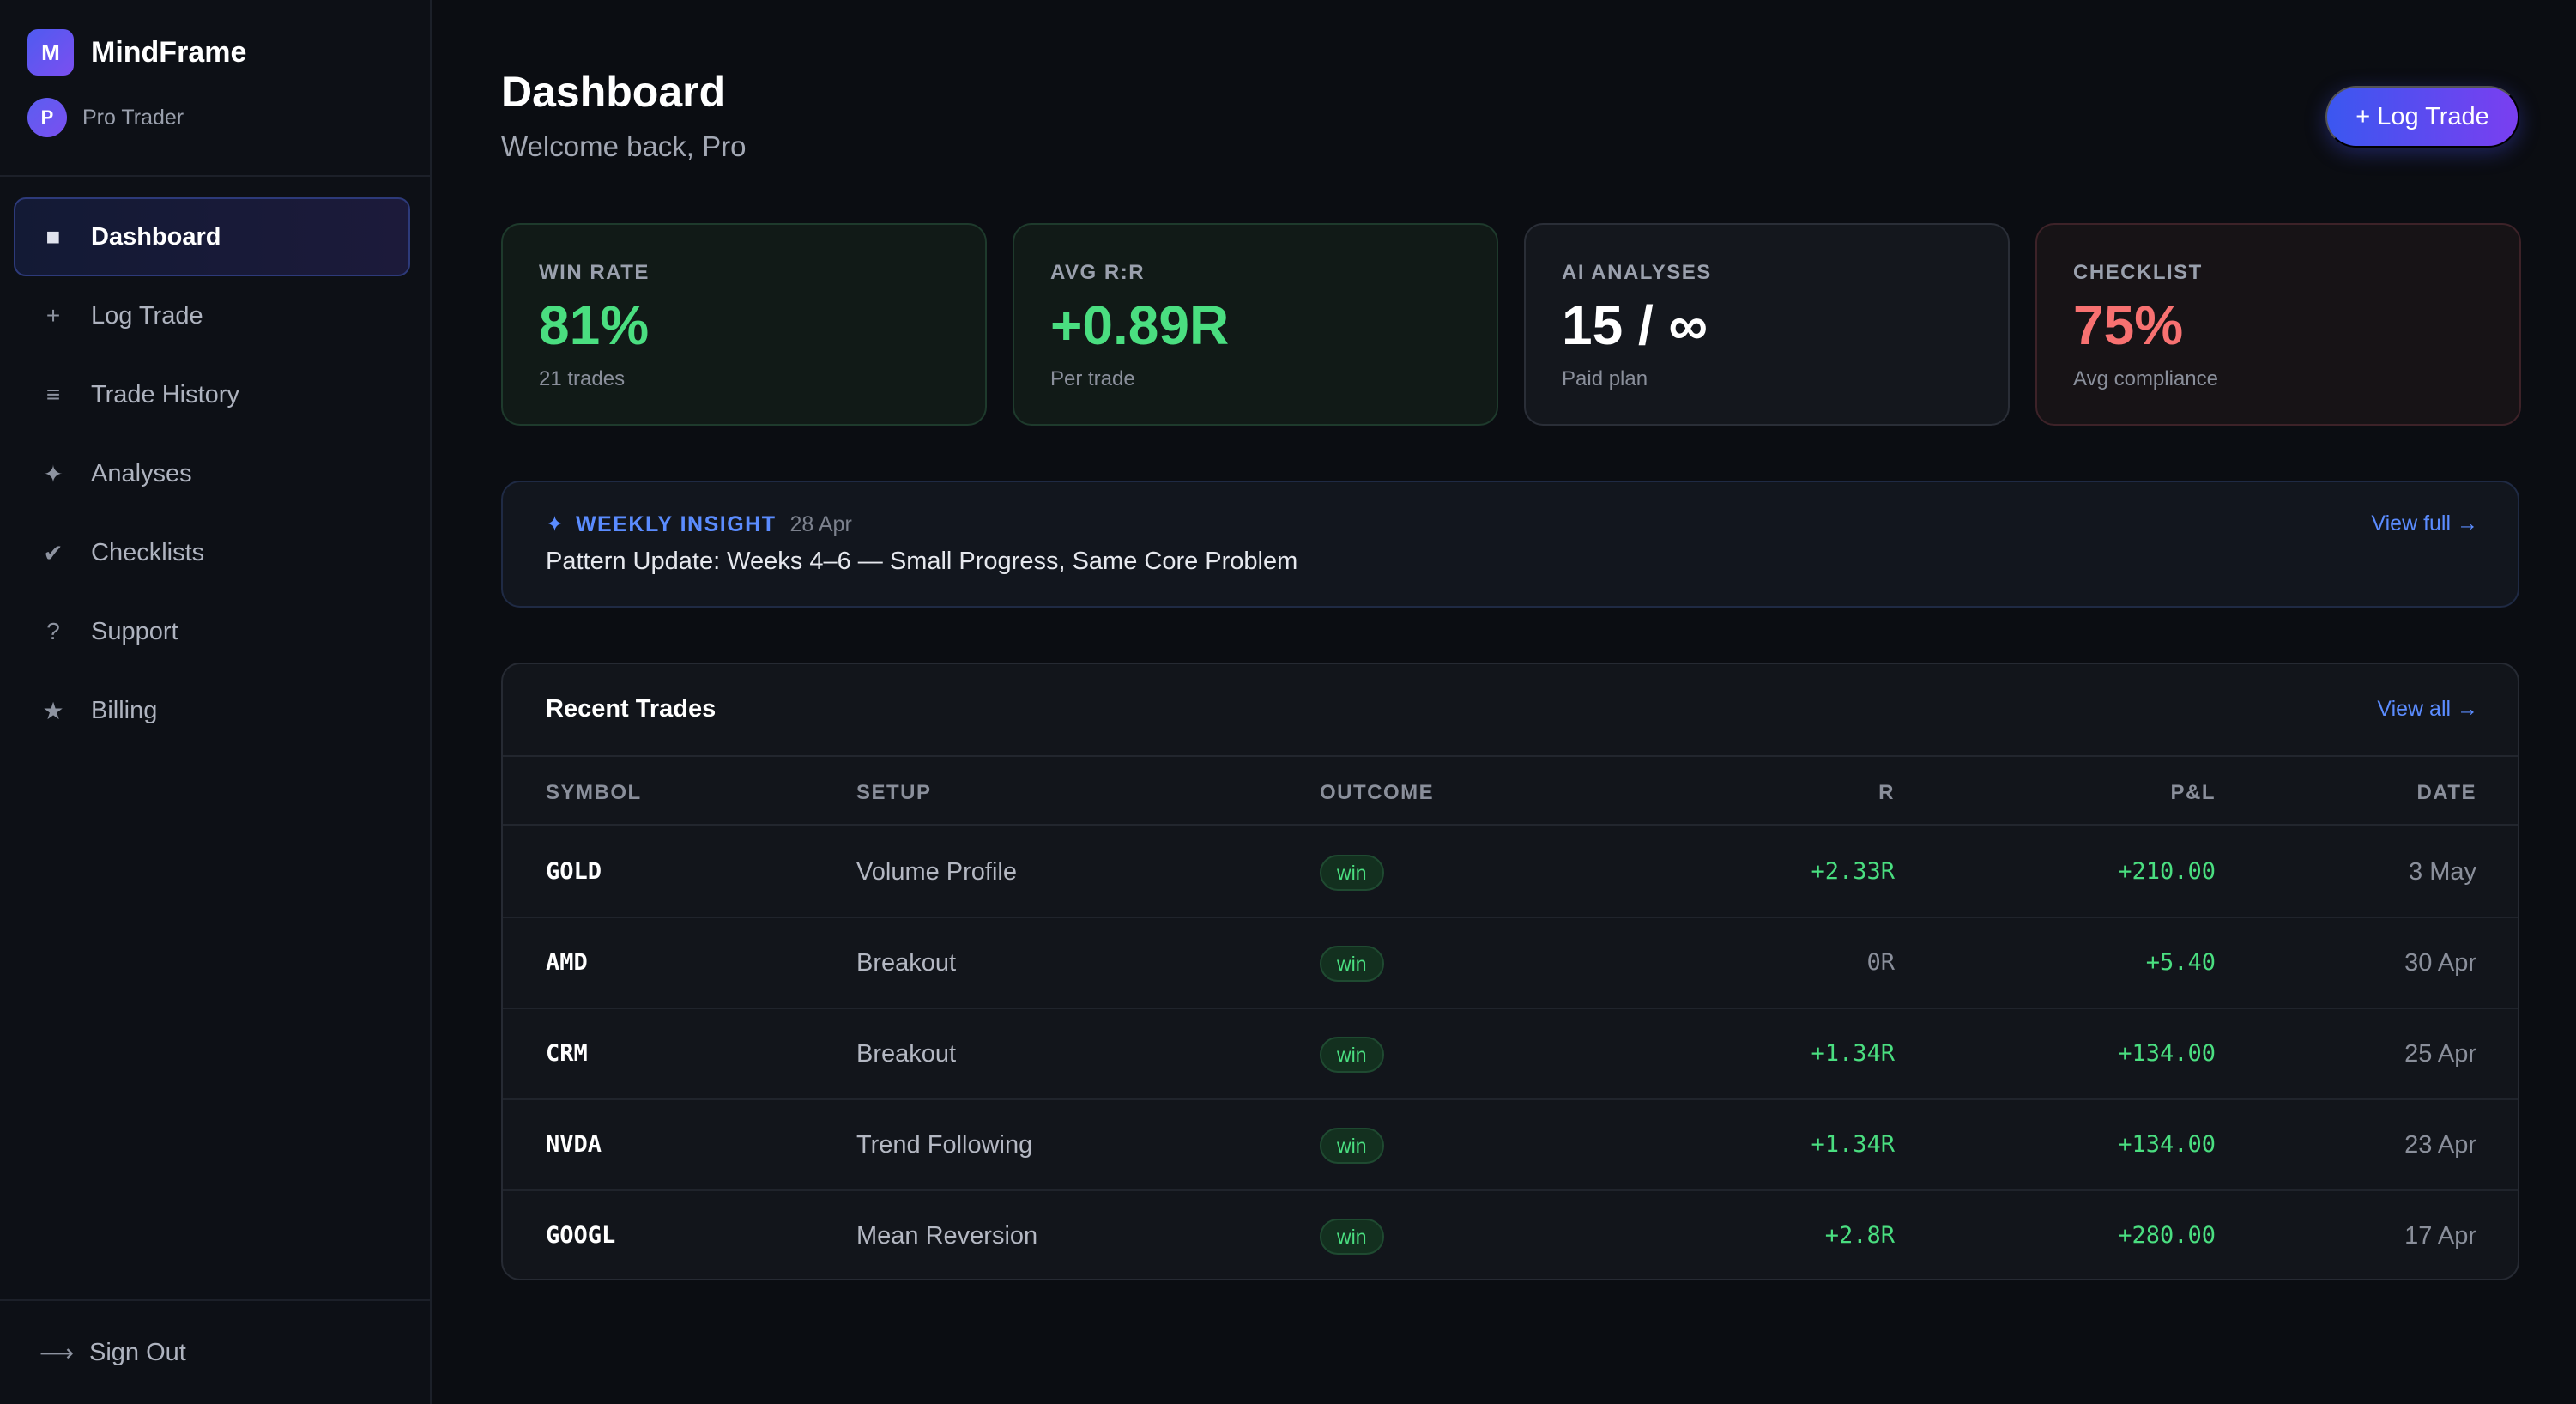 Image resolution: width=2576 pixels, height=1404 pixels. I want to click on column-header-pnl: P&L, so click(2193, 792).